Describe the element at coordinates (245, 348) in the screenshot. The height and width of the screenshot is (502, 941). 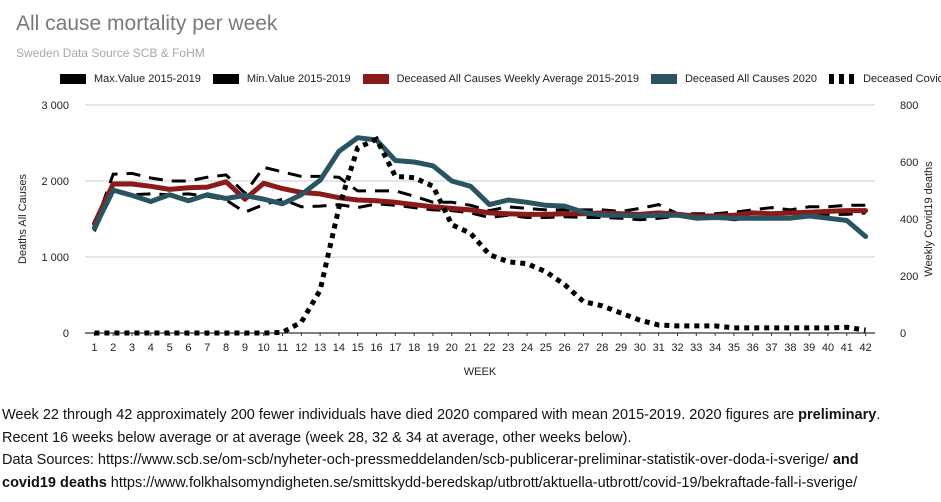
I see `x-tick-label: 9` at that location.